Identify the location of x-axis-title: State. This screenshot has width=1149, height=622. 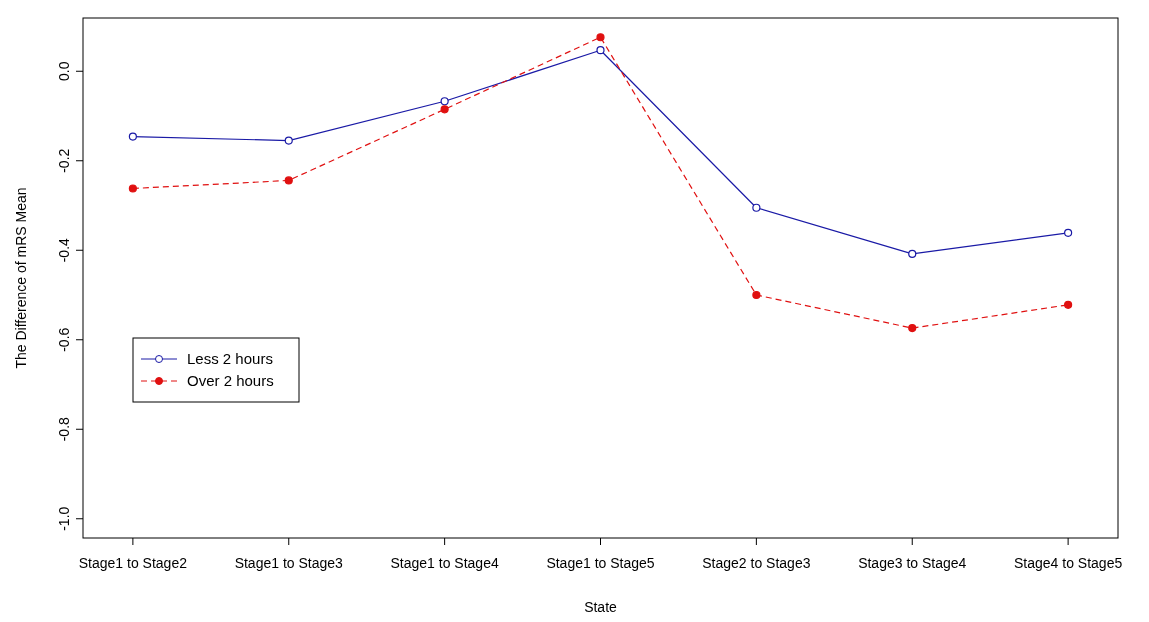
(601, 607).